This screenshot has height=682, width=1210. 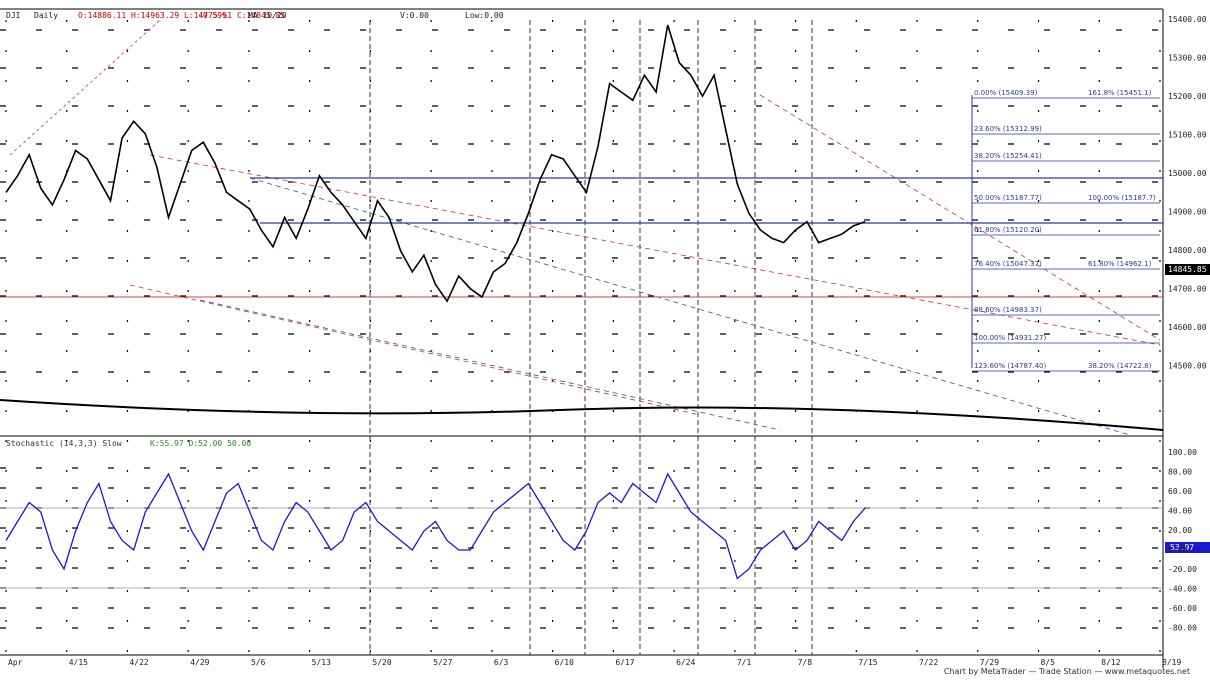 I want to click on current-price-label: 14845.85, so click(x=1187, y=269).